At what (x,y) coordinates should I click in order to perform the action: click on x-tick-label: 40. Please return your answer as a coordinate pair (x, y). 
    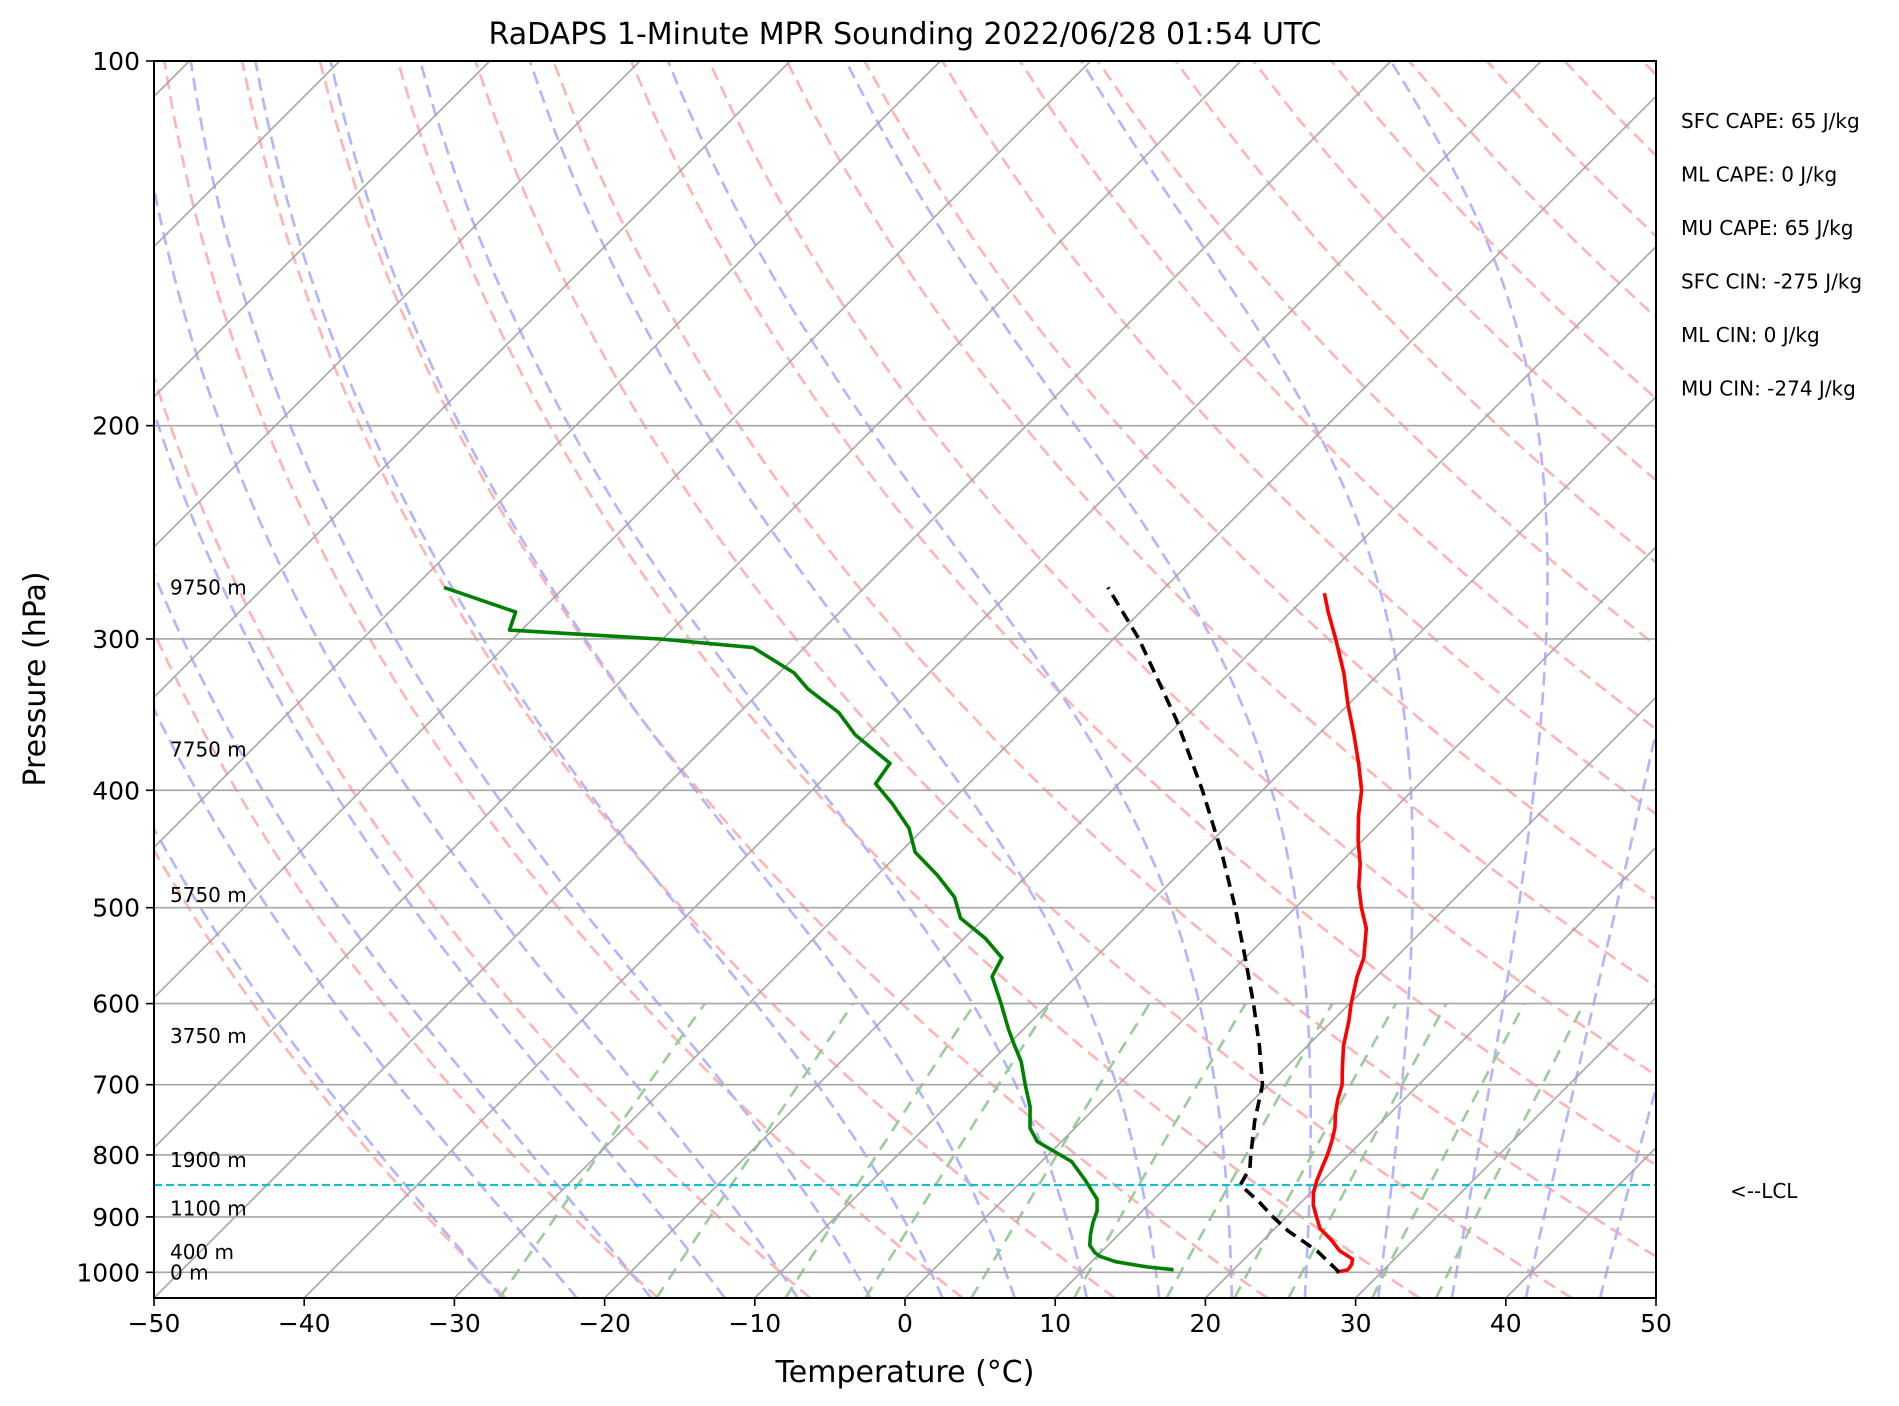
    Looking at the image, I should click on (1506, 1323).